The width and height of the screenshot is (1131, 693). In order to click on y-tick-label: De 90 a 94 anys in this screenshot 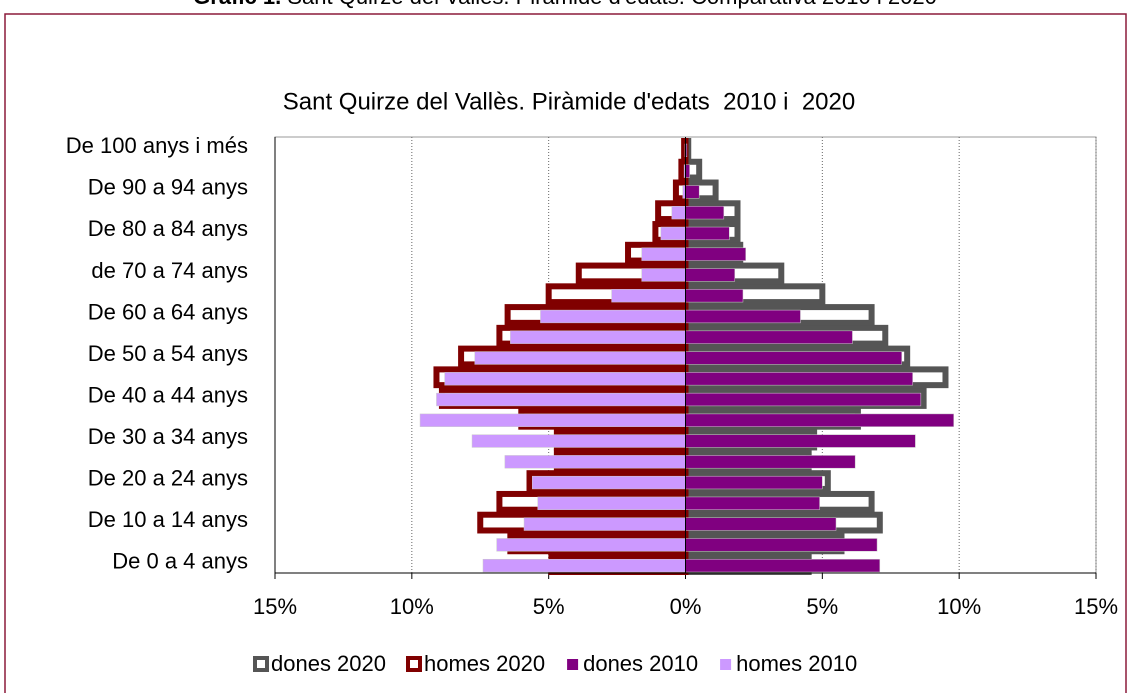, I will do `click(168, 187)`.